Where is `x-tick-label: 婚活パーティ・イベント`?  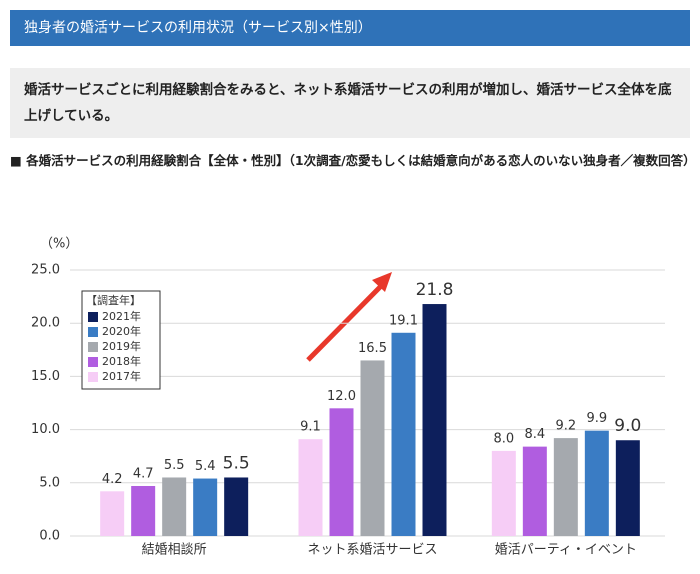 x-tick-label: 婚活パーティ・イベント is located at coordinates (566, 550).